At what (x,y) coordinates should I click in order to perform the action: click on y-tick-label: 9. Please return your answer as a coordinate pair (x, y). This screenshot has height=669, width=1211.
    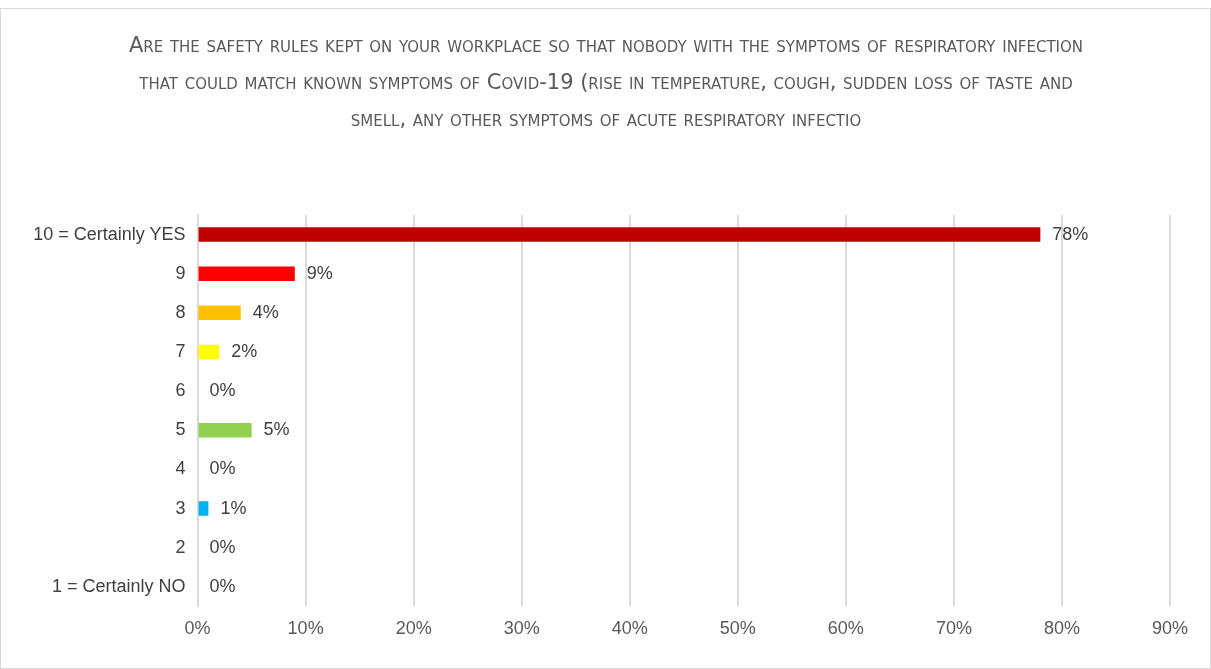
    Looking at the image, I should click on (180, 272).